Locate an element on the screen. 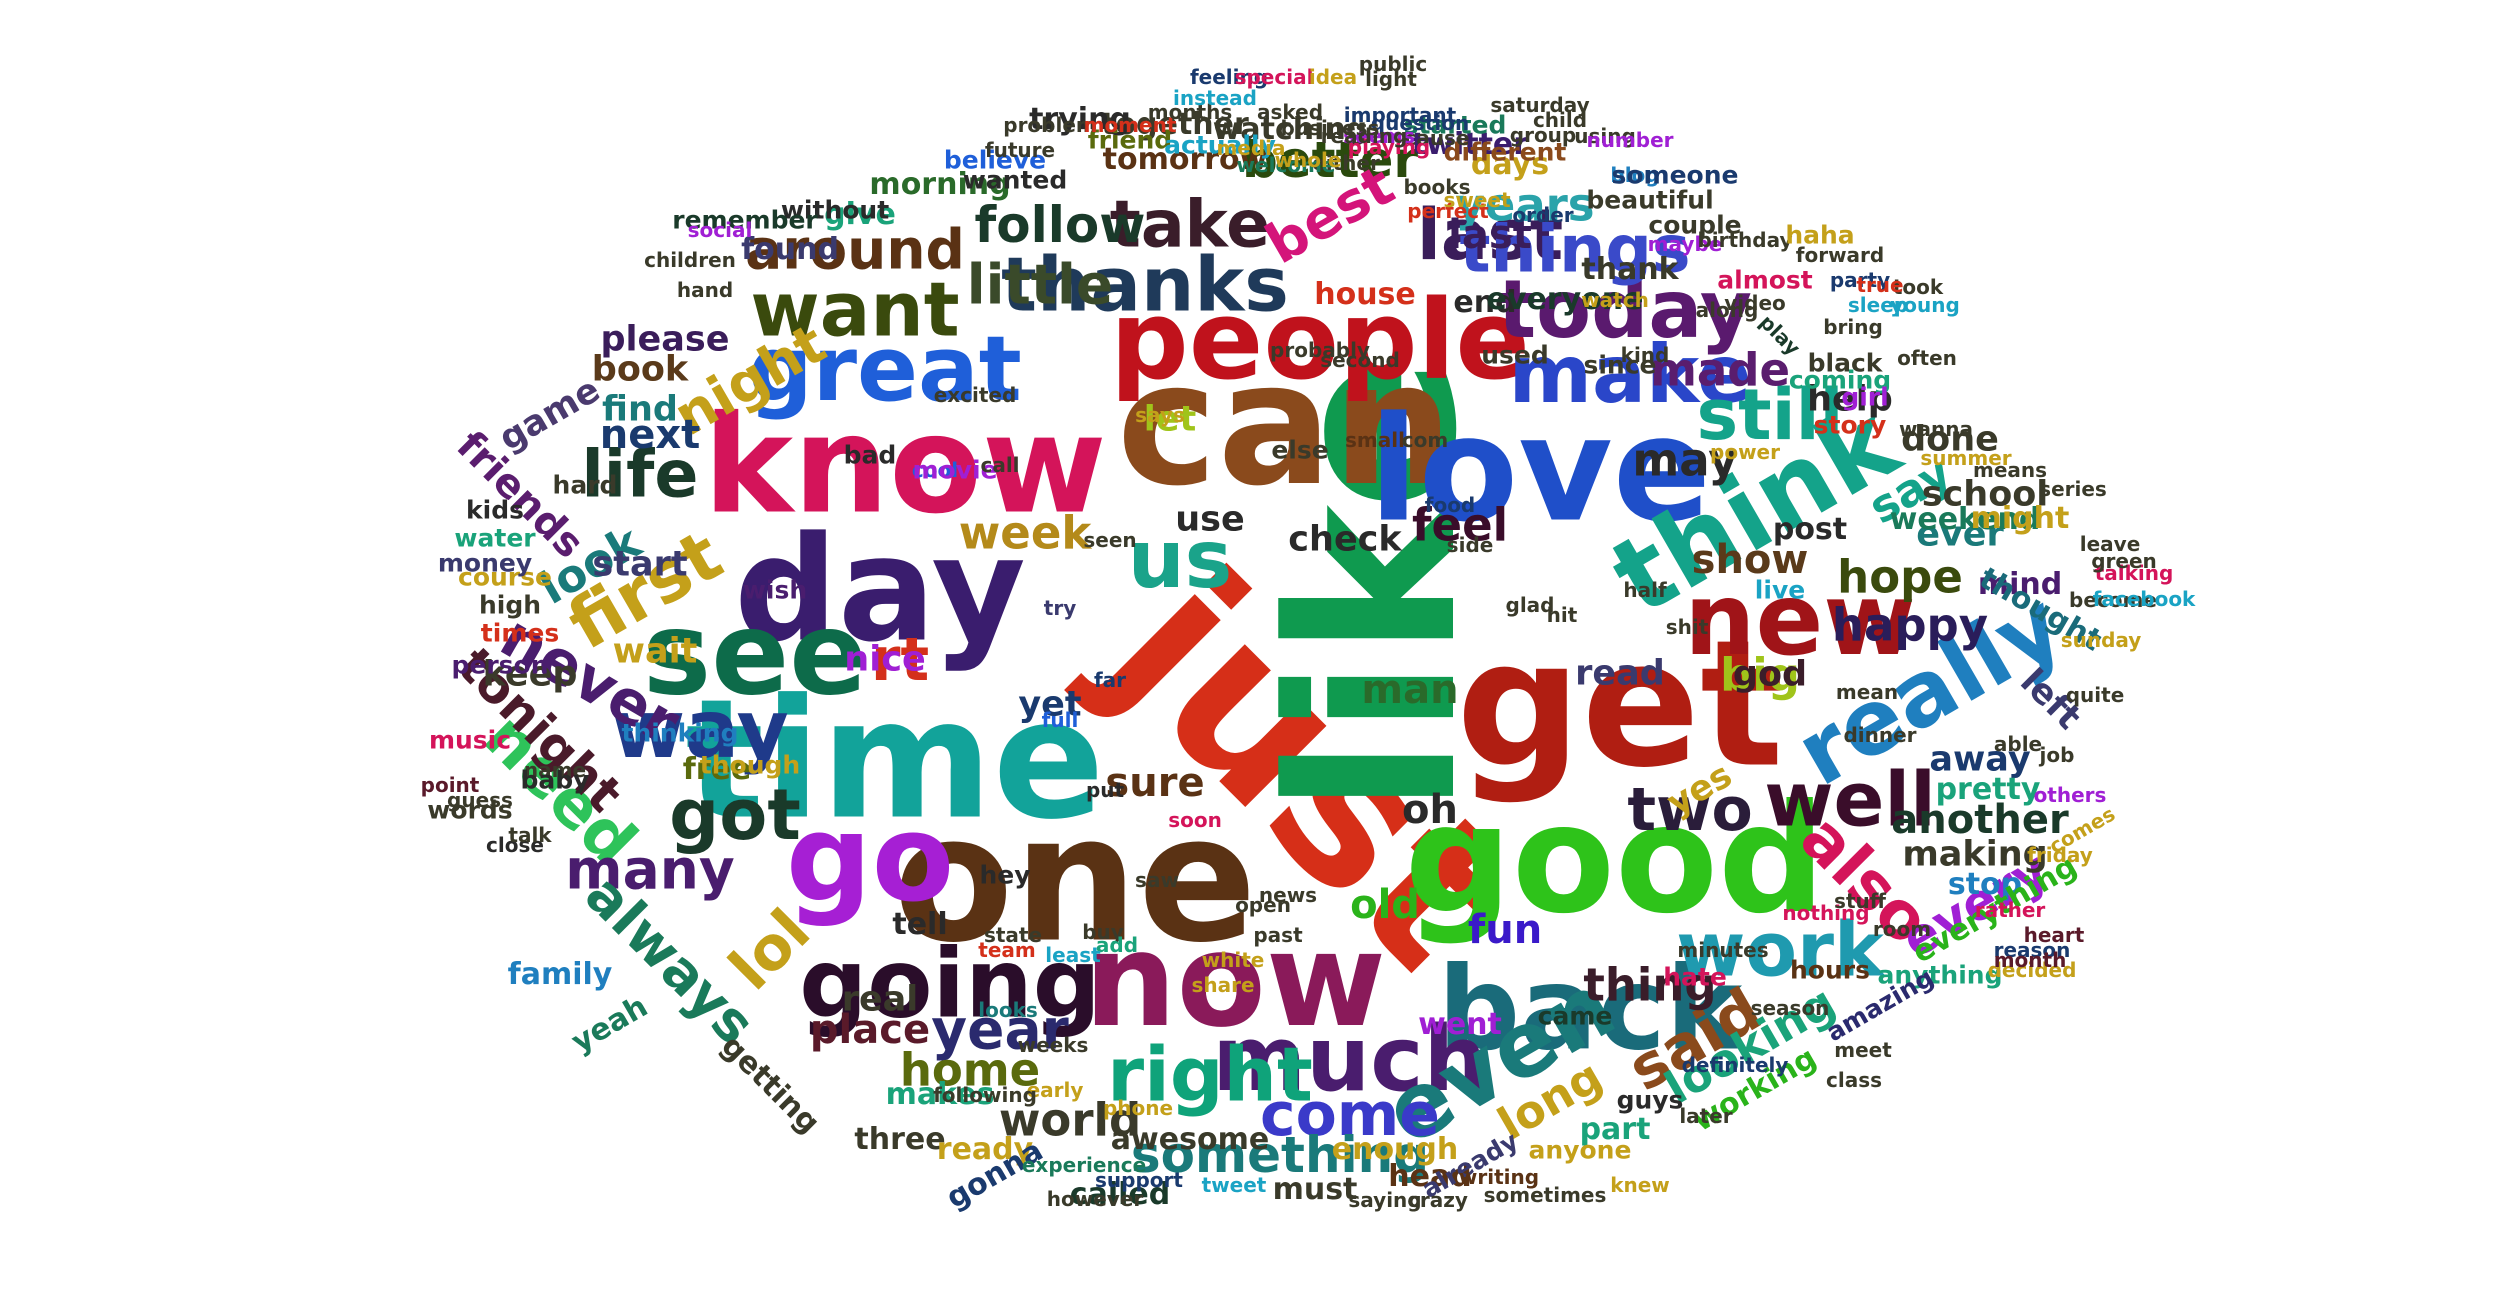 The height and width of the screenshot is (1313, 2500). word-following: following is located at coordinates (985, 1095).